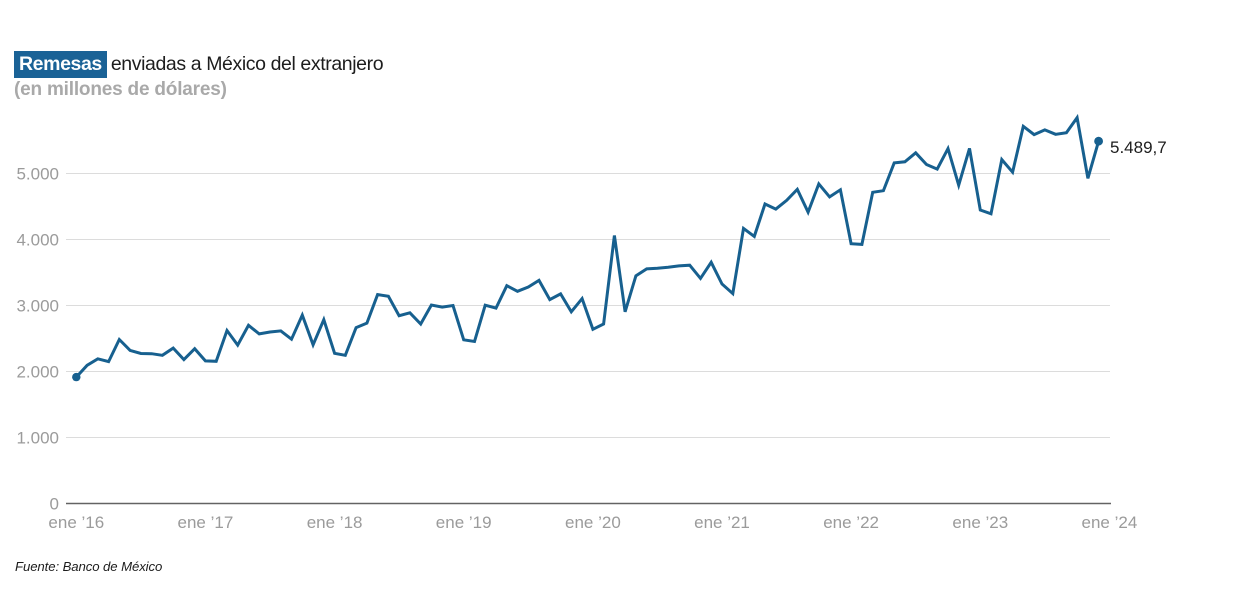  I want to click on svg-text: 5.489,7, so click(1138, 147).